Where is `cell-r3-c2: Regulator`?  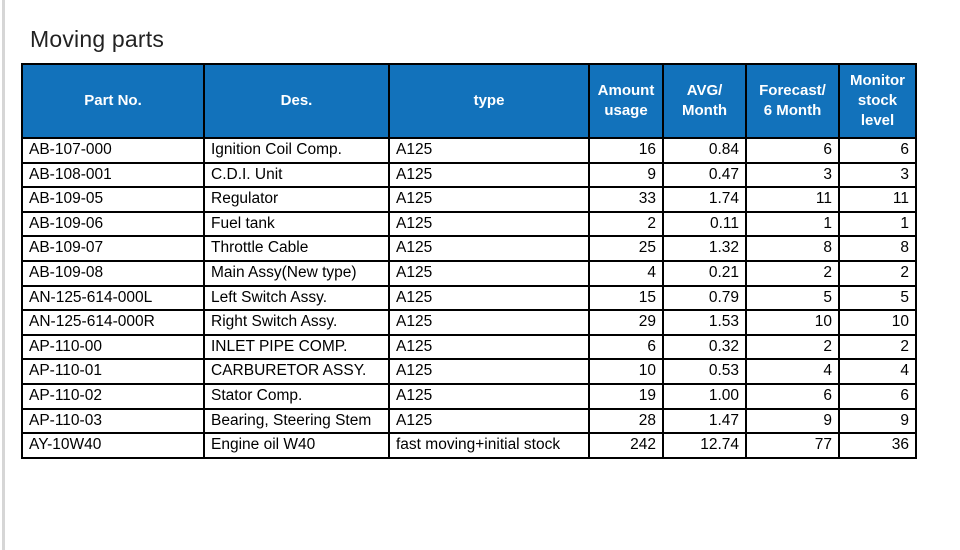 cell-r3-c2: Regulator is located at coordinates (296, 199).